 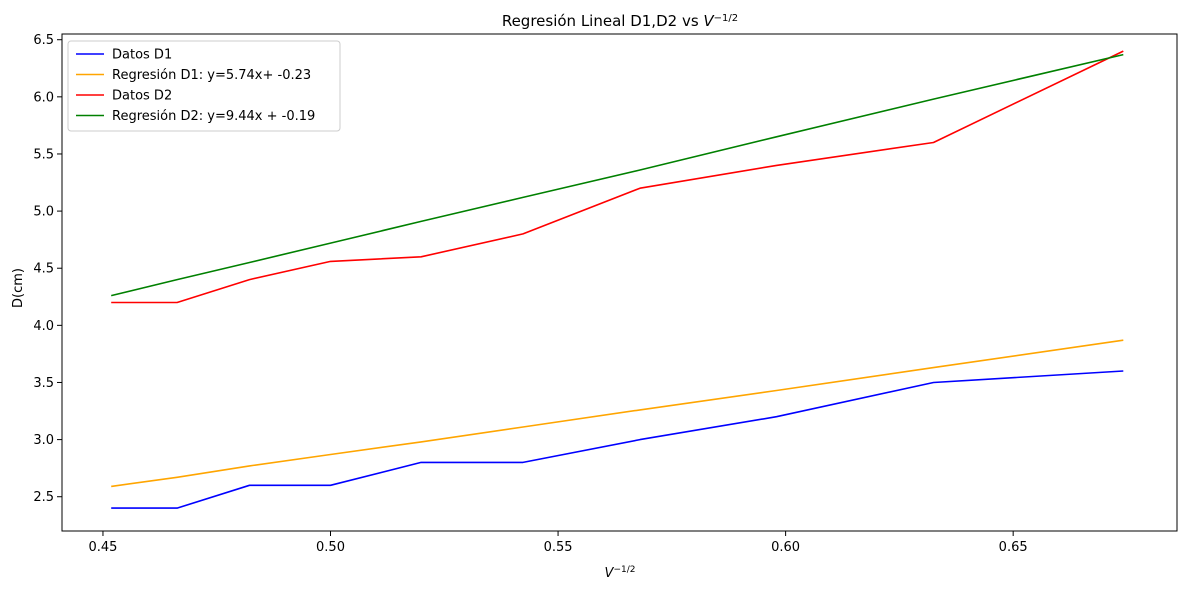 I want to click on legend-label: Datos D2, so click(x=142, y=96).